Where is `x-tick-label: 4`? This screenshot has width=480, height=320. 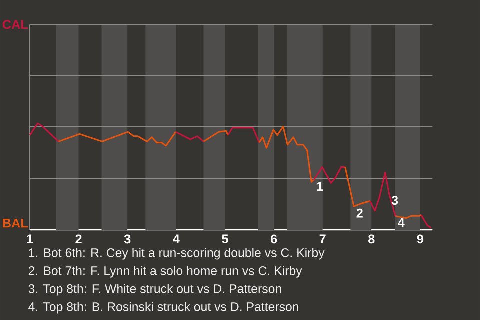 x-tick-label: 4 is located at coordinates (176, 239).